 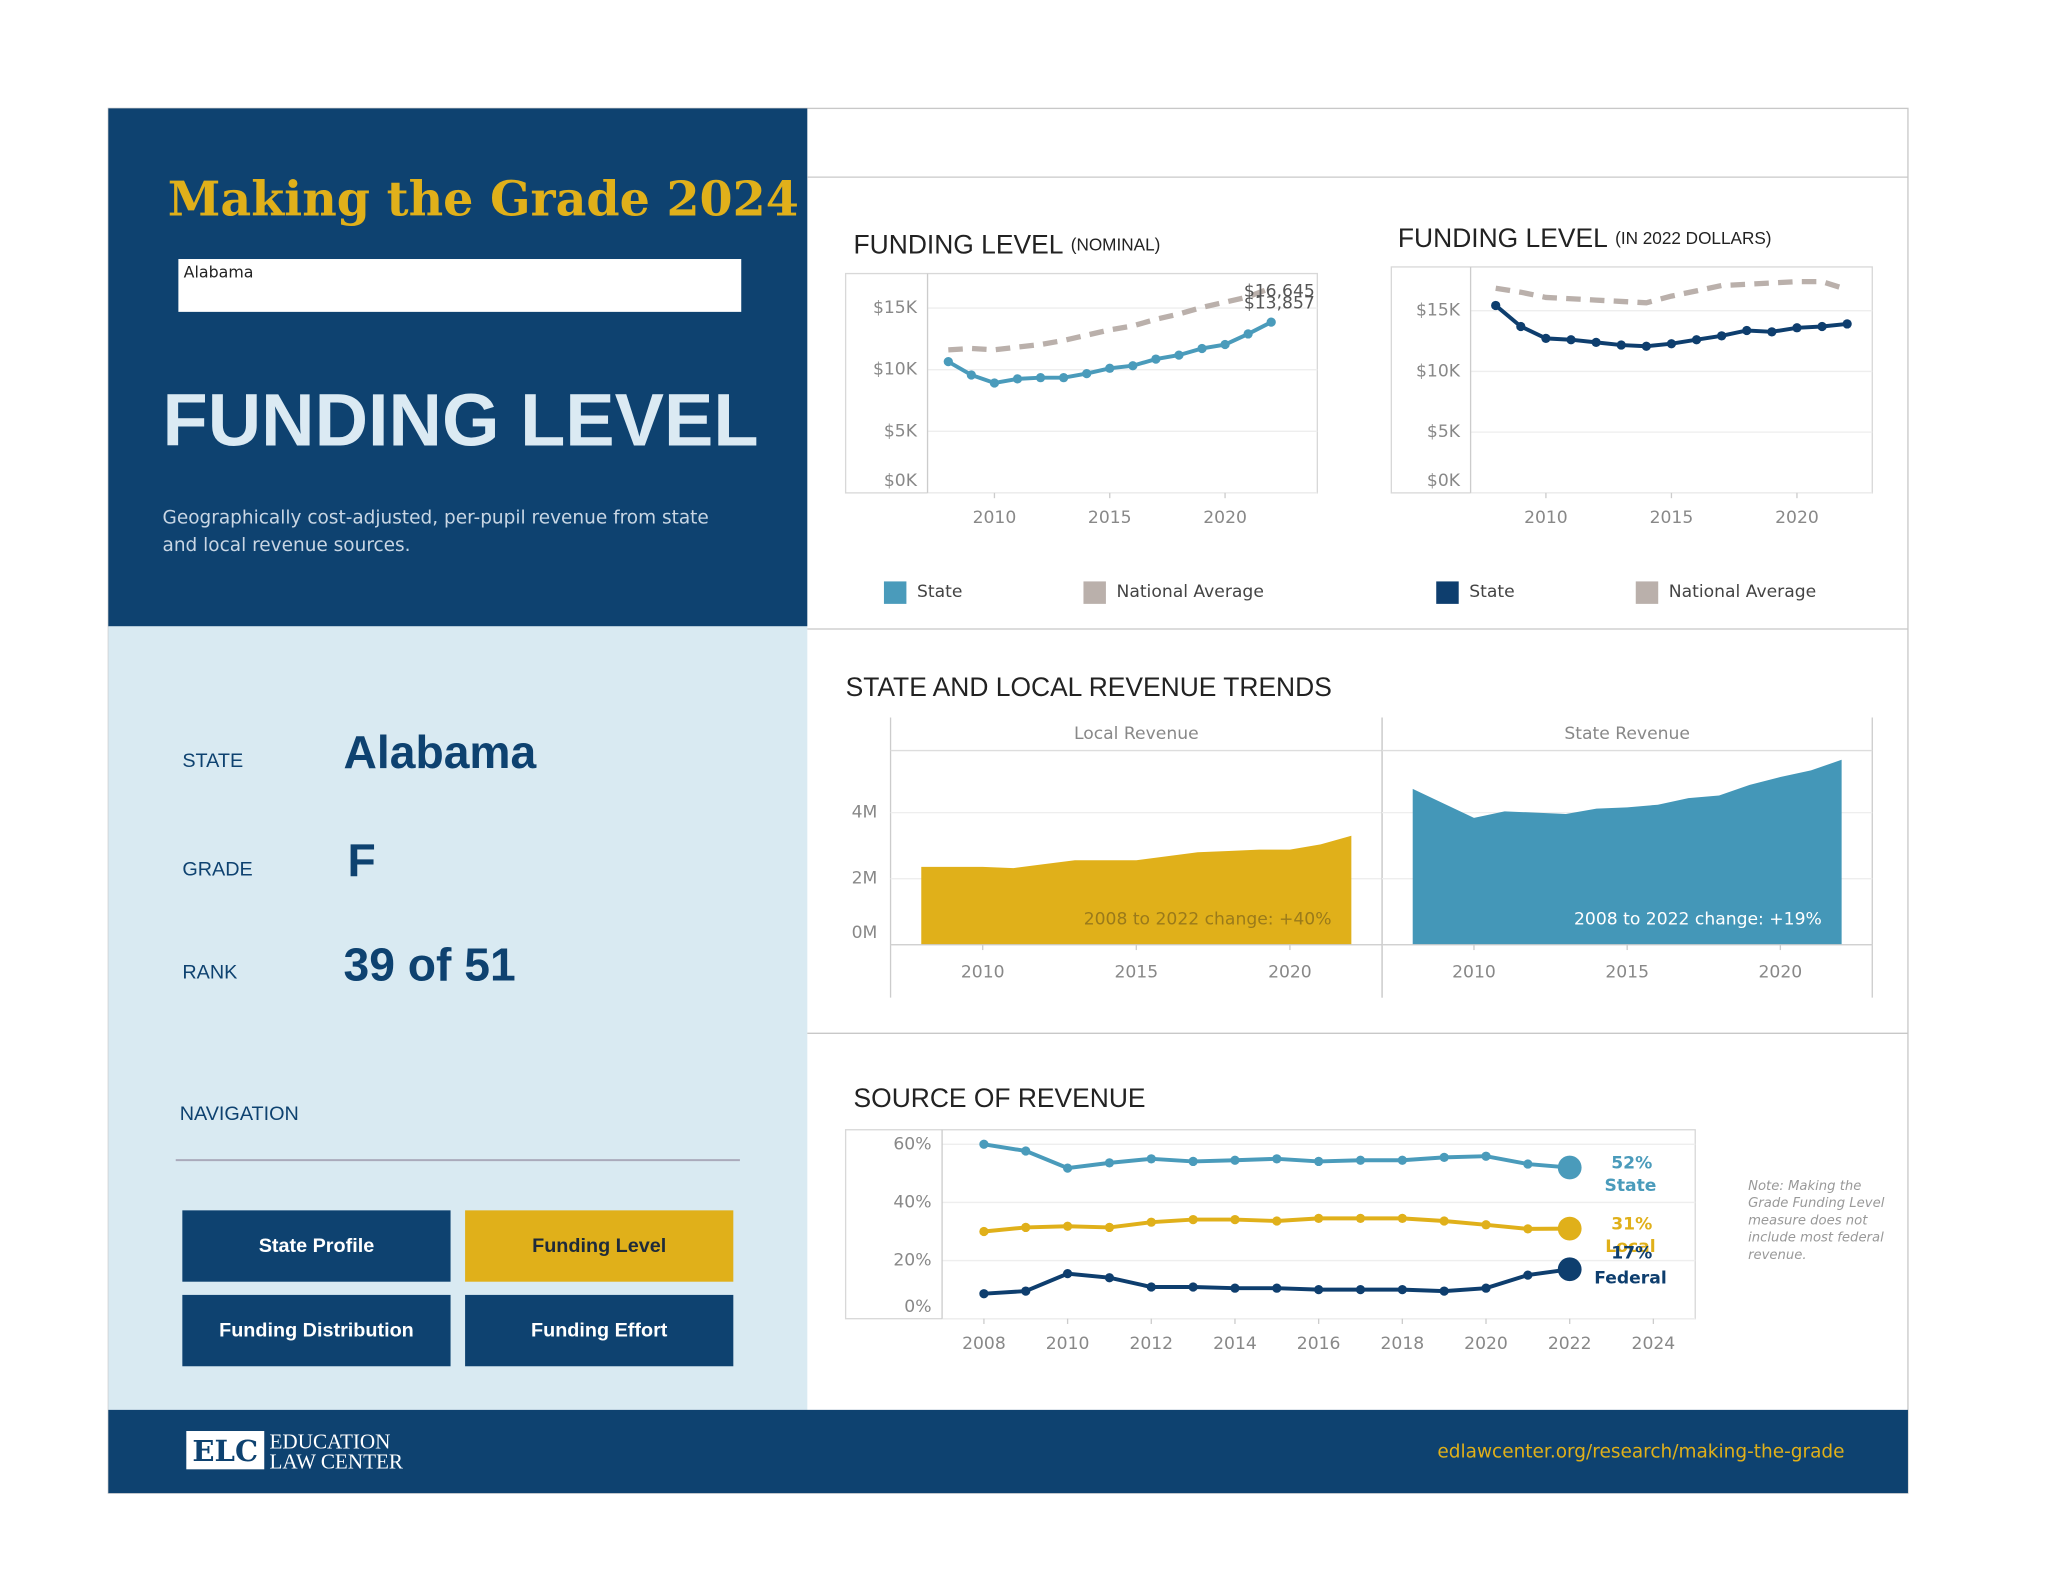 I want to click on chart-title: STATE AND LOCAL REVENUE TRENDS, so click(x=1089, y=687).